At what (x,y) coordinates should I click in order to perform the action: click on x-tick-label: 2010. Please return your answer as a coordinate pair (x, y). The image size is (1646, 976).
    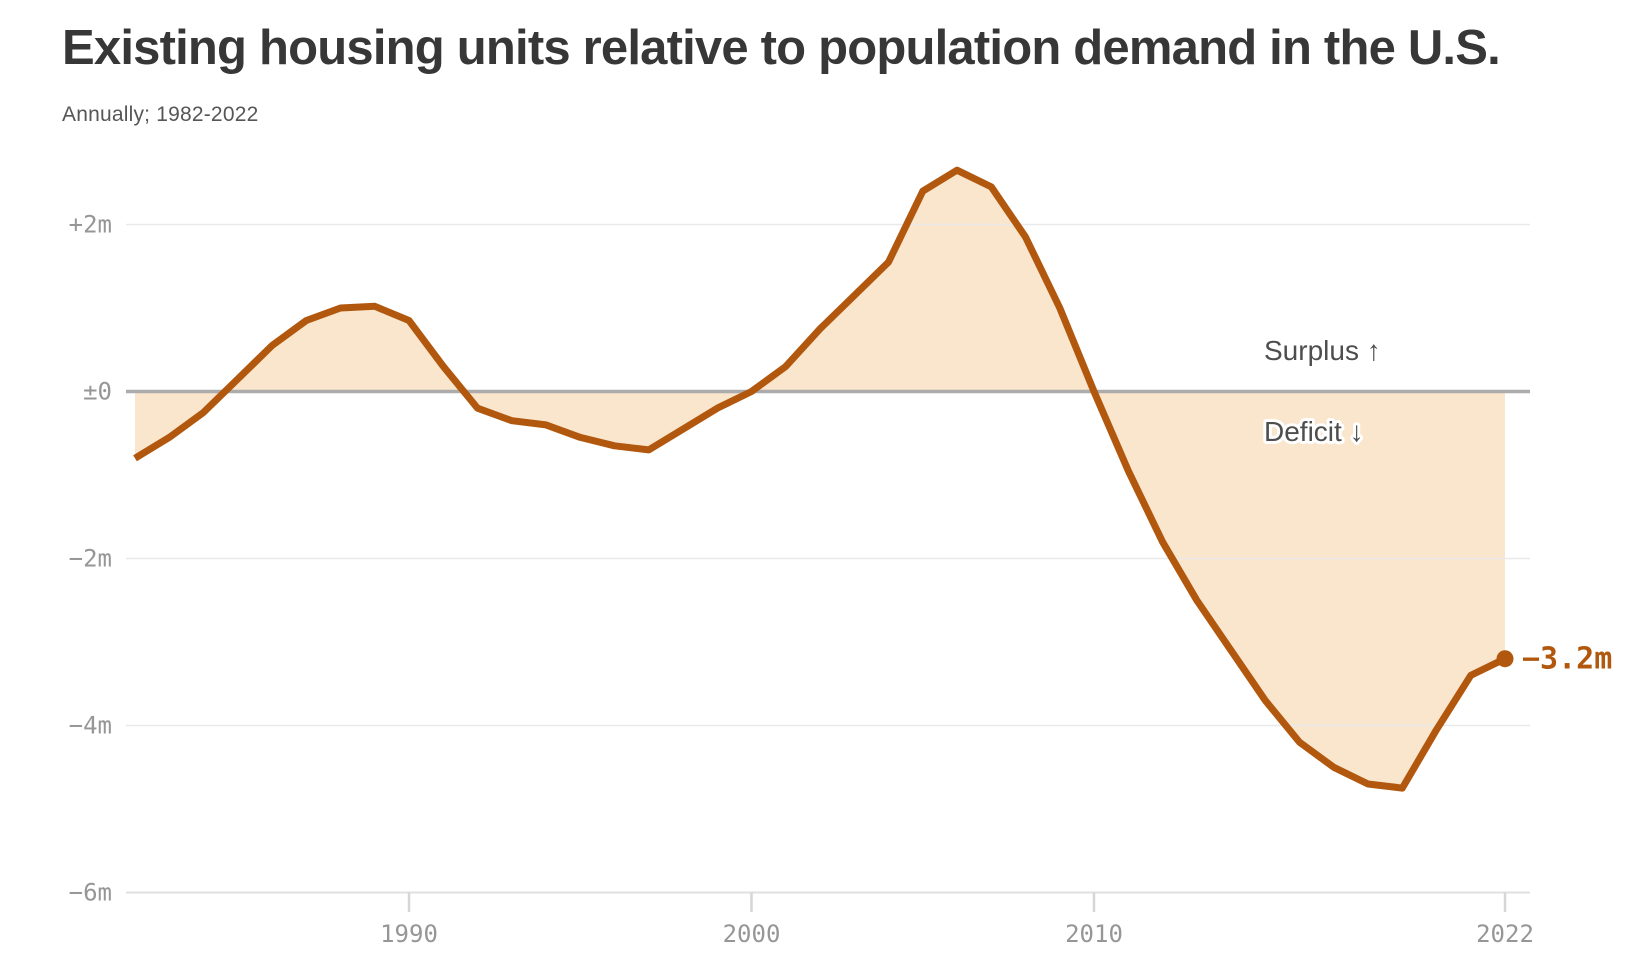
    Looking at the image, I should click on (1094, 934).